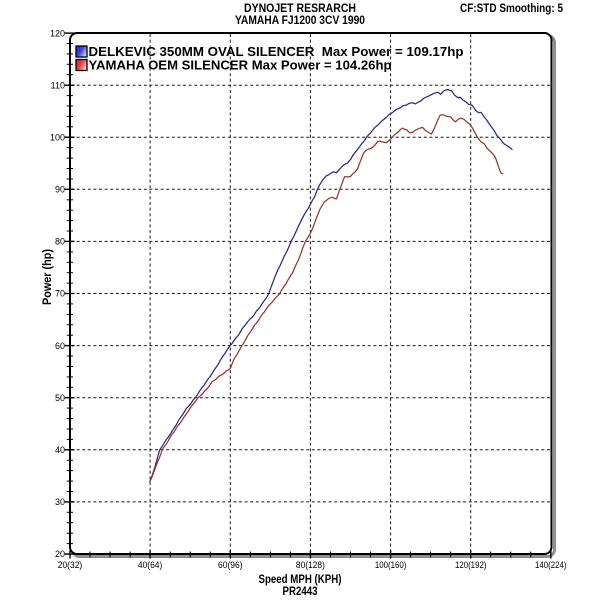  Describe the element at coordinates (58, 85) in the screenshot. I see `svg-text: 110` at that location.